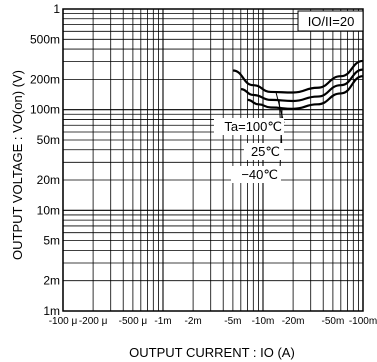 Image resolution: width=377 pixels, height=362 pixels. I want to click on y-tick-label: 20m, so click(48, 180).